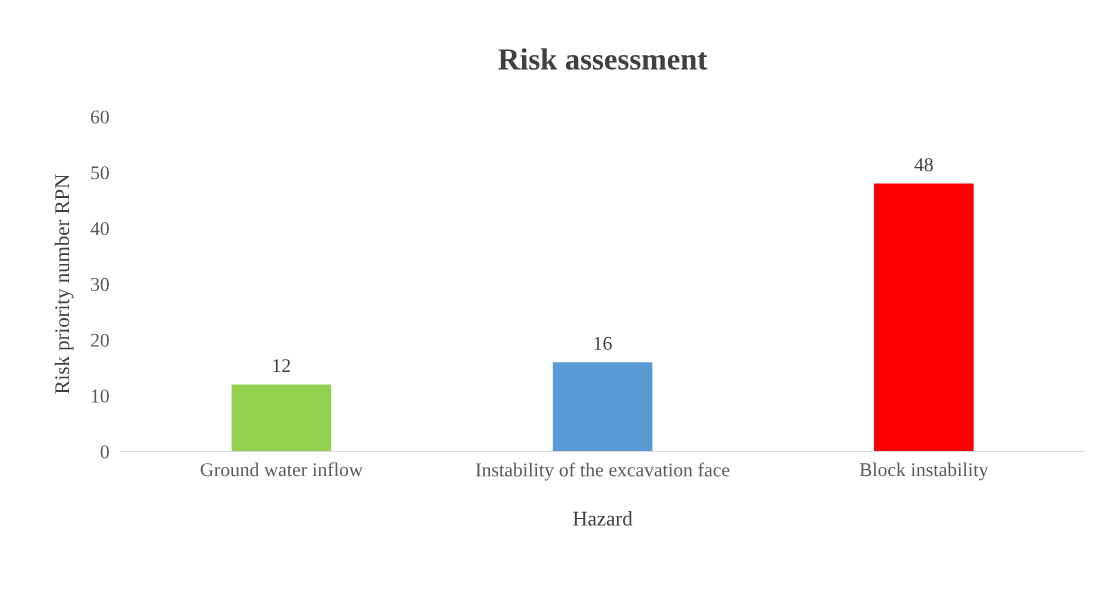  I want to click on x-tick-label: Block instability, so click(924, 471).